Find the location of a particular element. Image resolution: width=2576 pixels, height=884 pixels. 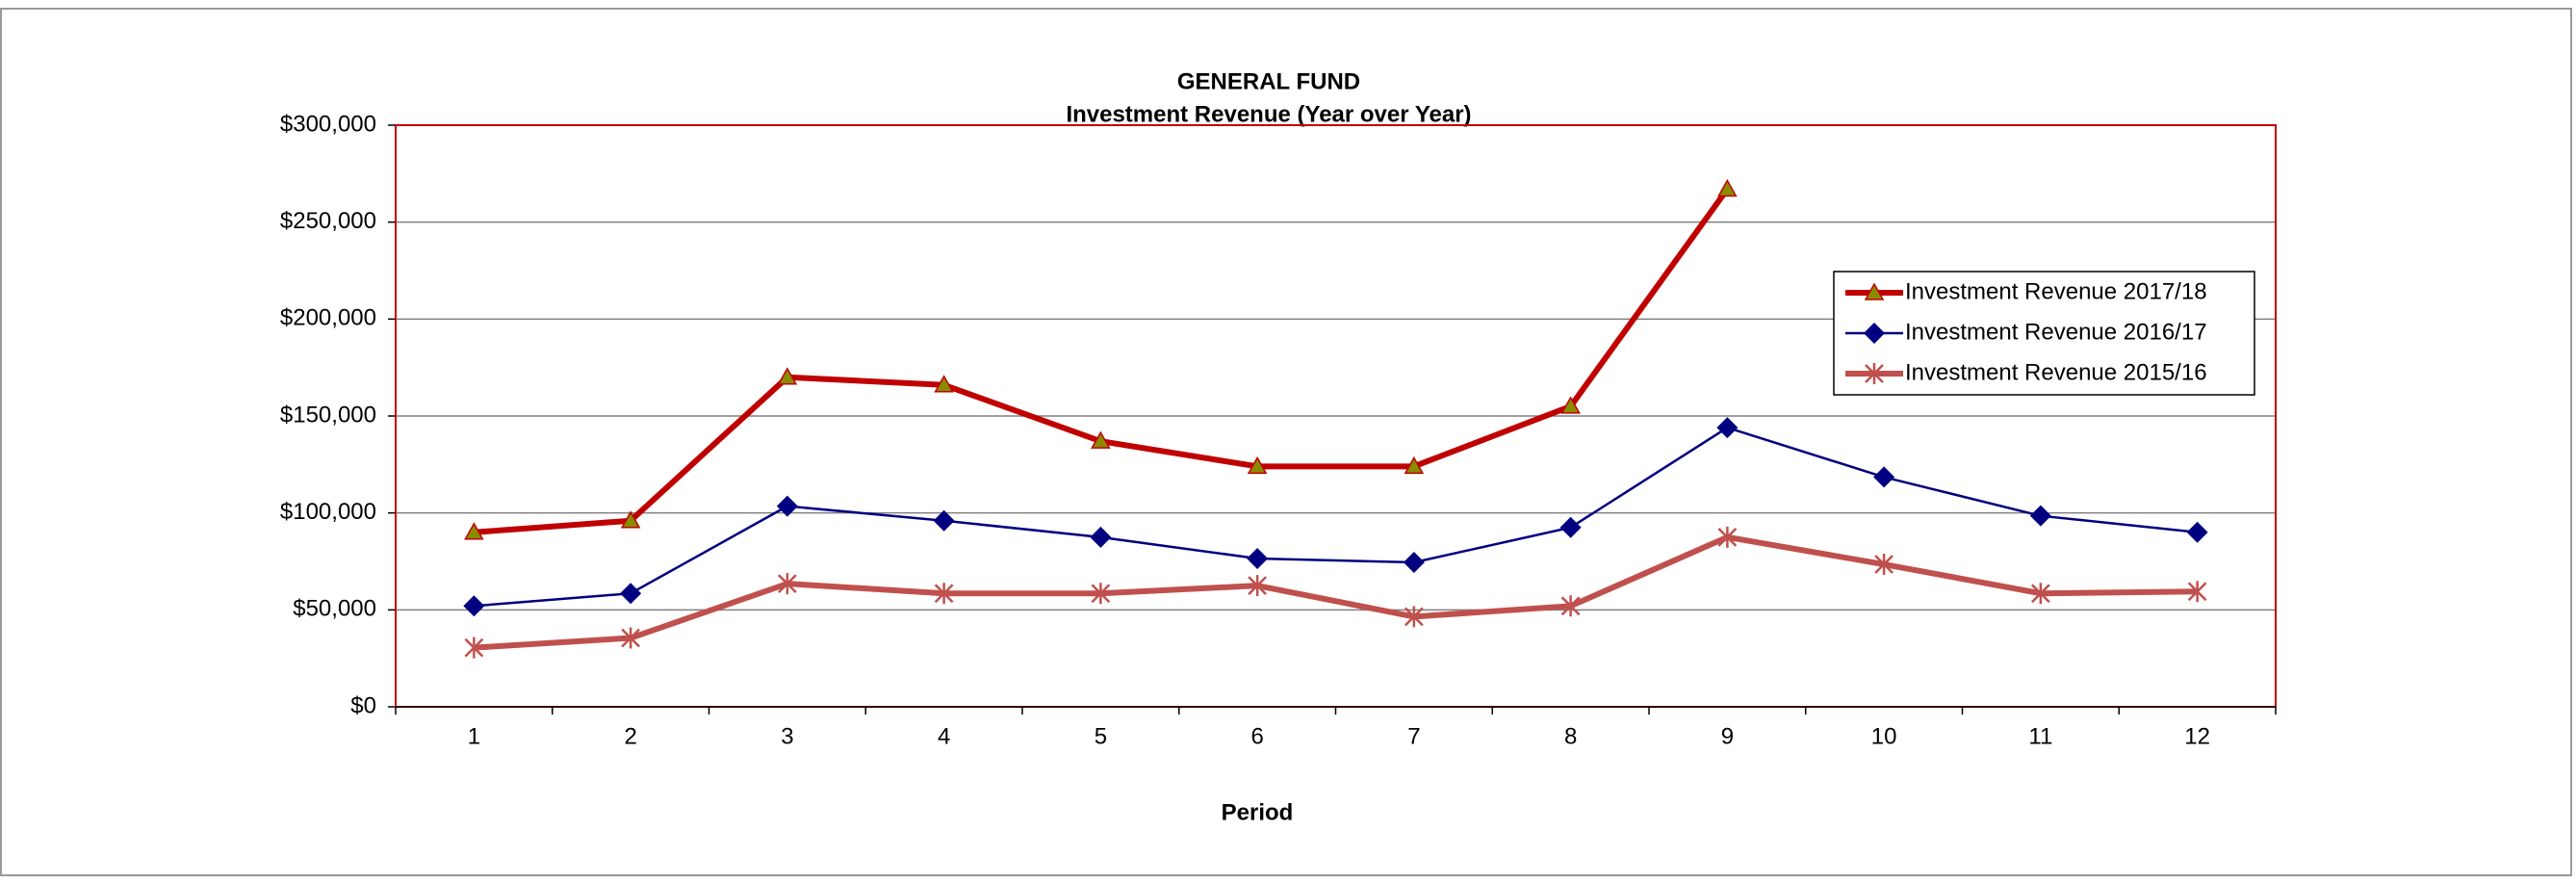

legend-box is located at coordinates (2044, 333).